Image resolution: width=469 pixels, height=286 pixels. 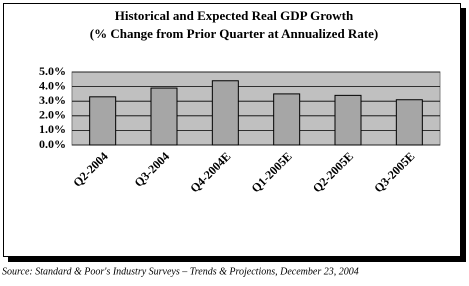 I want to click on chart-title: Historical and Expected Real GDP Growth, so click(x=234, y=15).